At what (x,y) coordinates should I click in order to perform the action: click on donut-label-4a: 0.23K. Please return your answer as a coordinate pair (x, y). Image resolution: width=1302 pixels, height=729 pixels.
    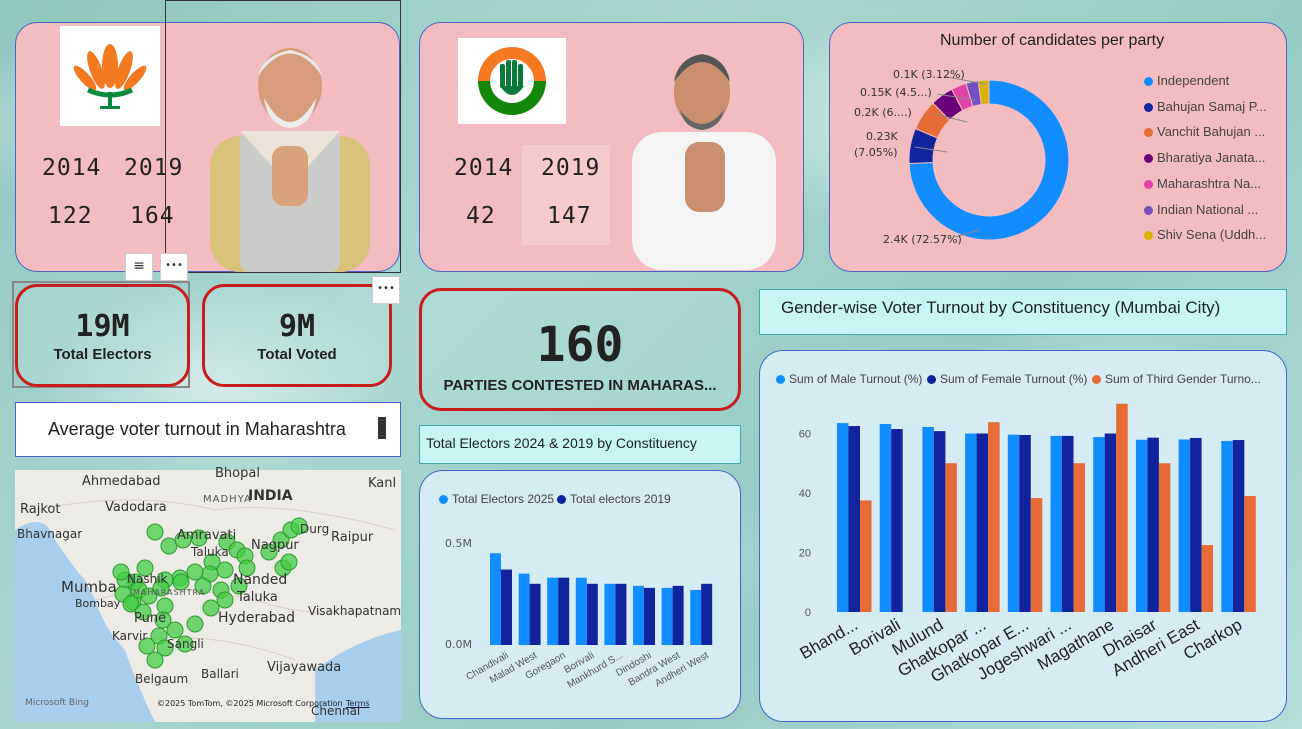
    Looking at the image, I should click on (882, 136).